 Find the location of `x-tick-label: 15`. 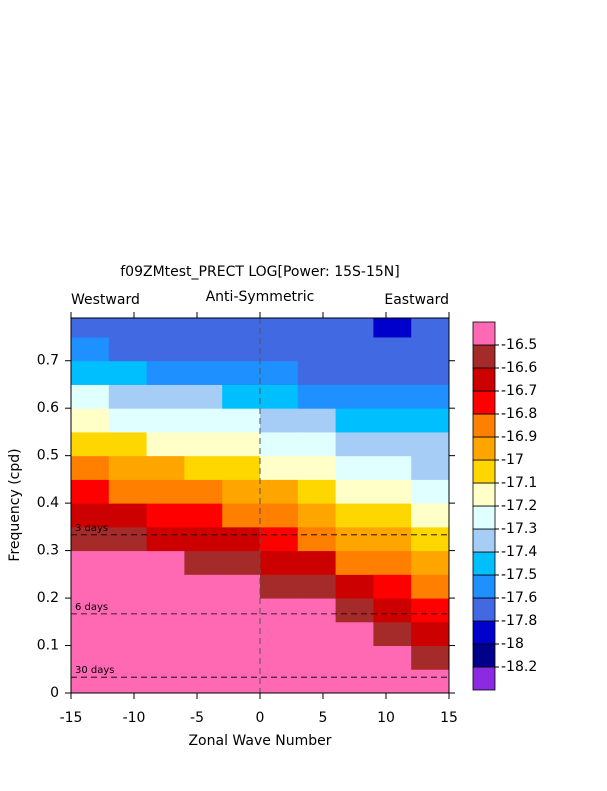

x-tick-label: 15 is located at coordinates (449, 718).